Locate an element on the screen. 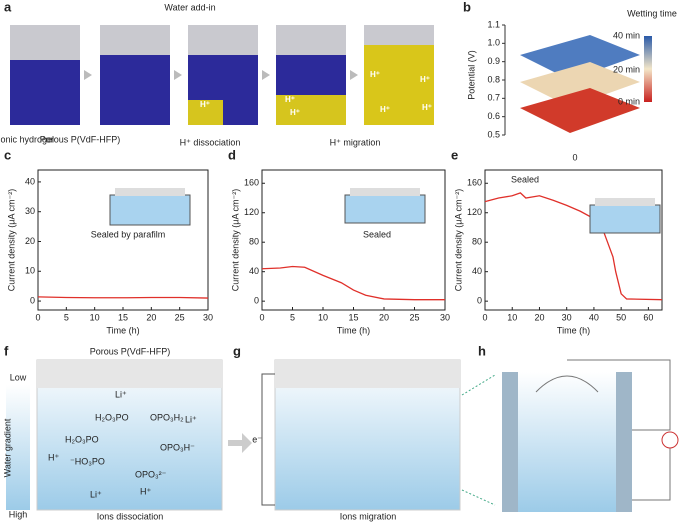 This screenshot has width=685, height=529. wire is located at coordinates (268, 439).